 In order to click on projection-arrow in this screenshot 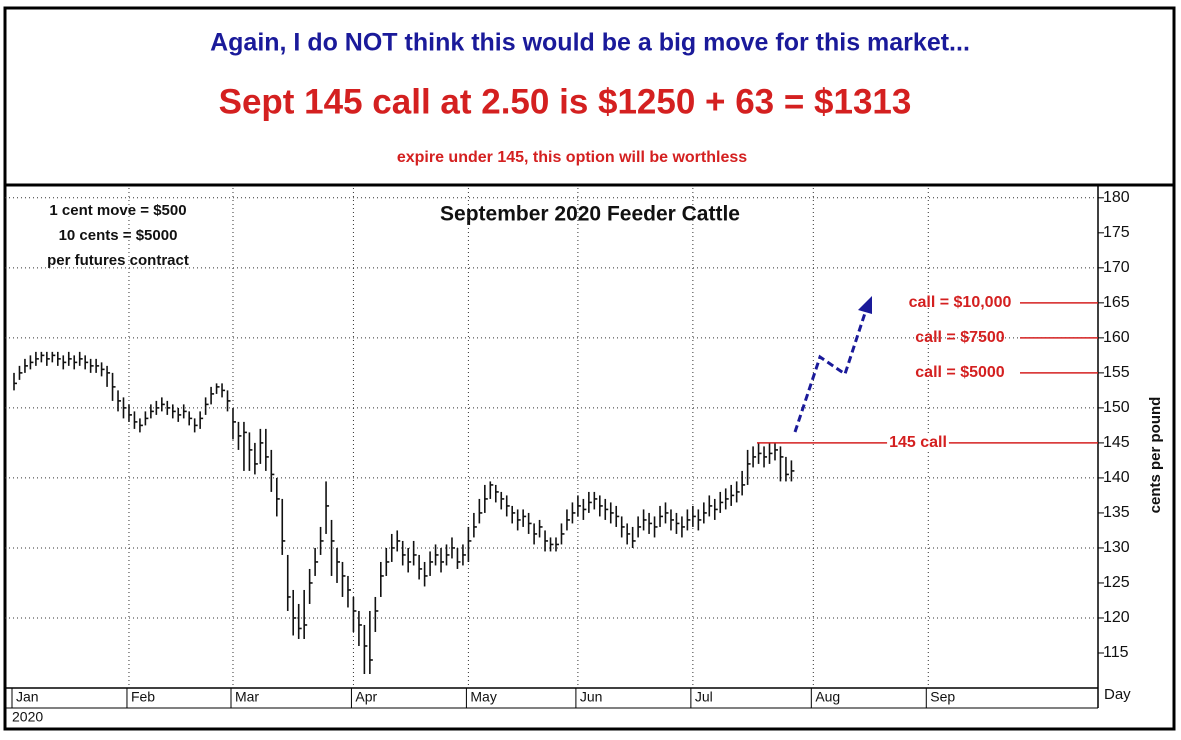, I will do `click(830, 371)`.